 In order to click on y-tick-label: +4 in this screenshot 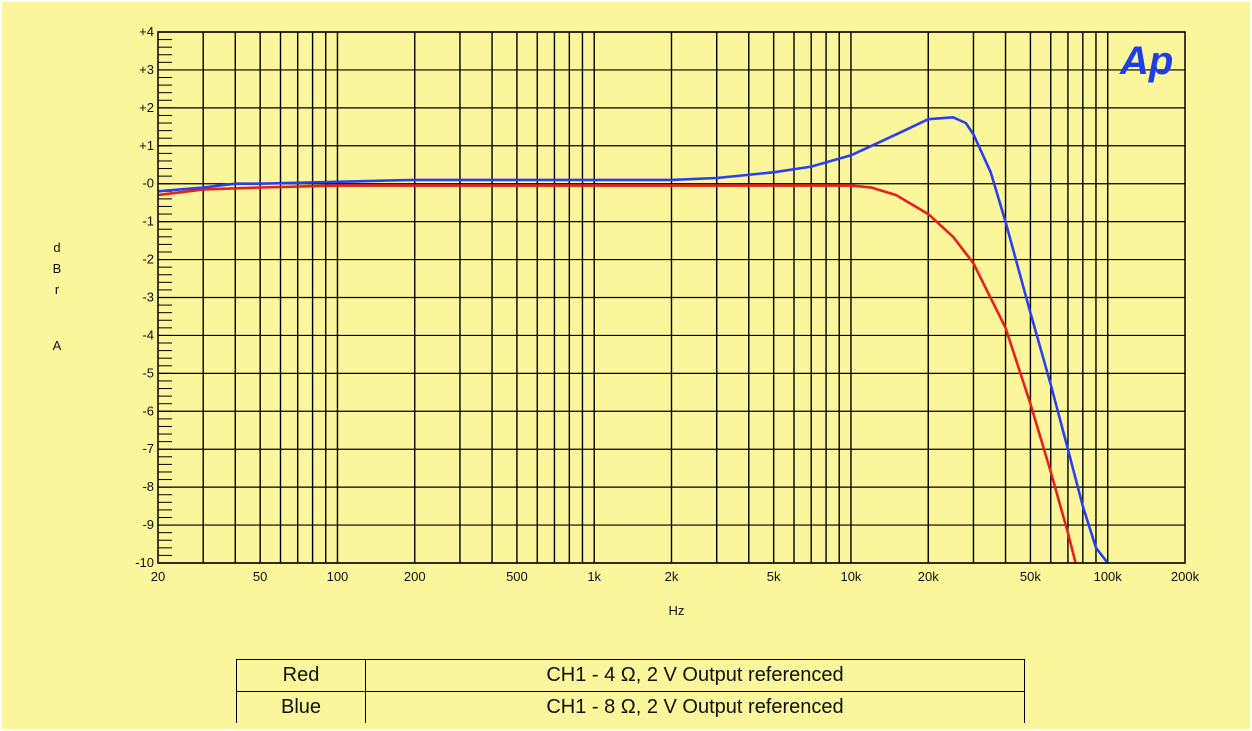, I will do `click(146, 31)`.